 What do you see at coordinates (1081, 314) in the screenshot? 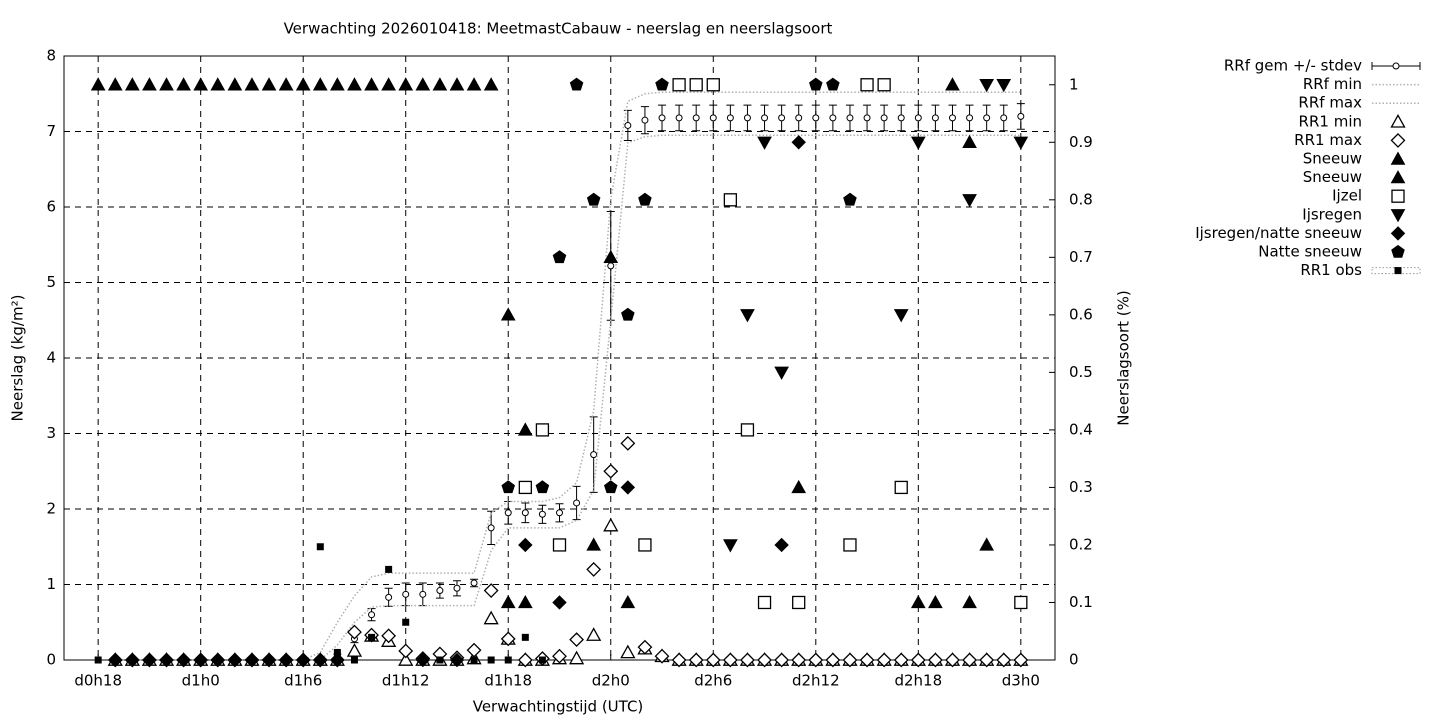
I see `y2-tick-label: 0.6` at bounding box center [1081, 314].